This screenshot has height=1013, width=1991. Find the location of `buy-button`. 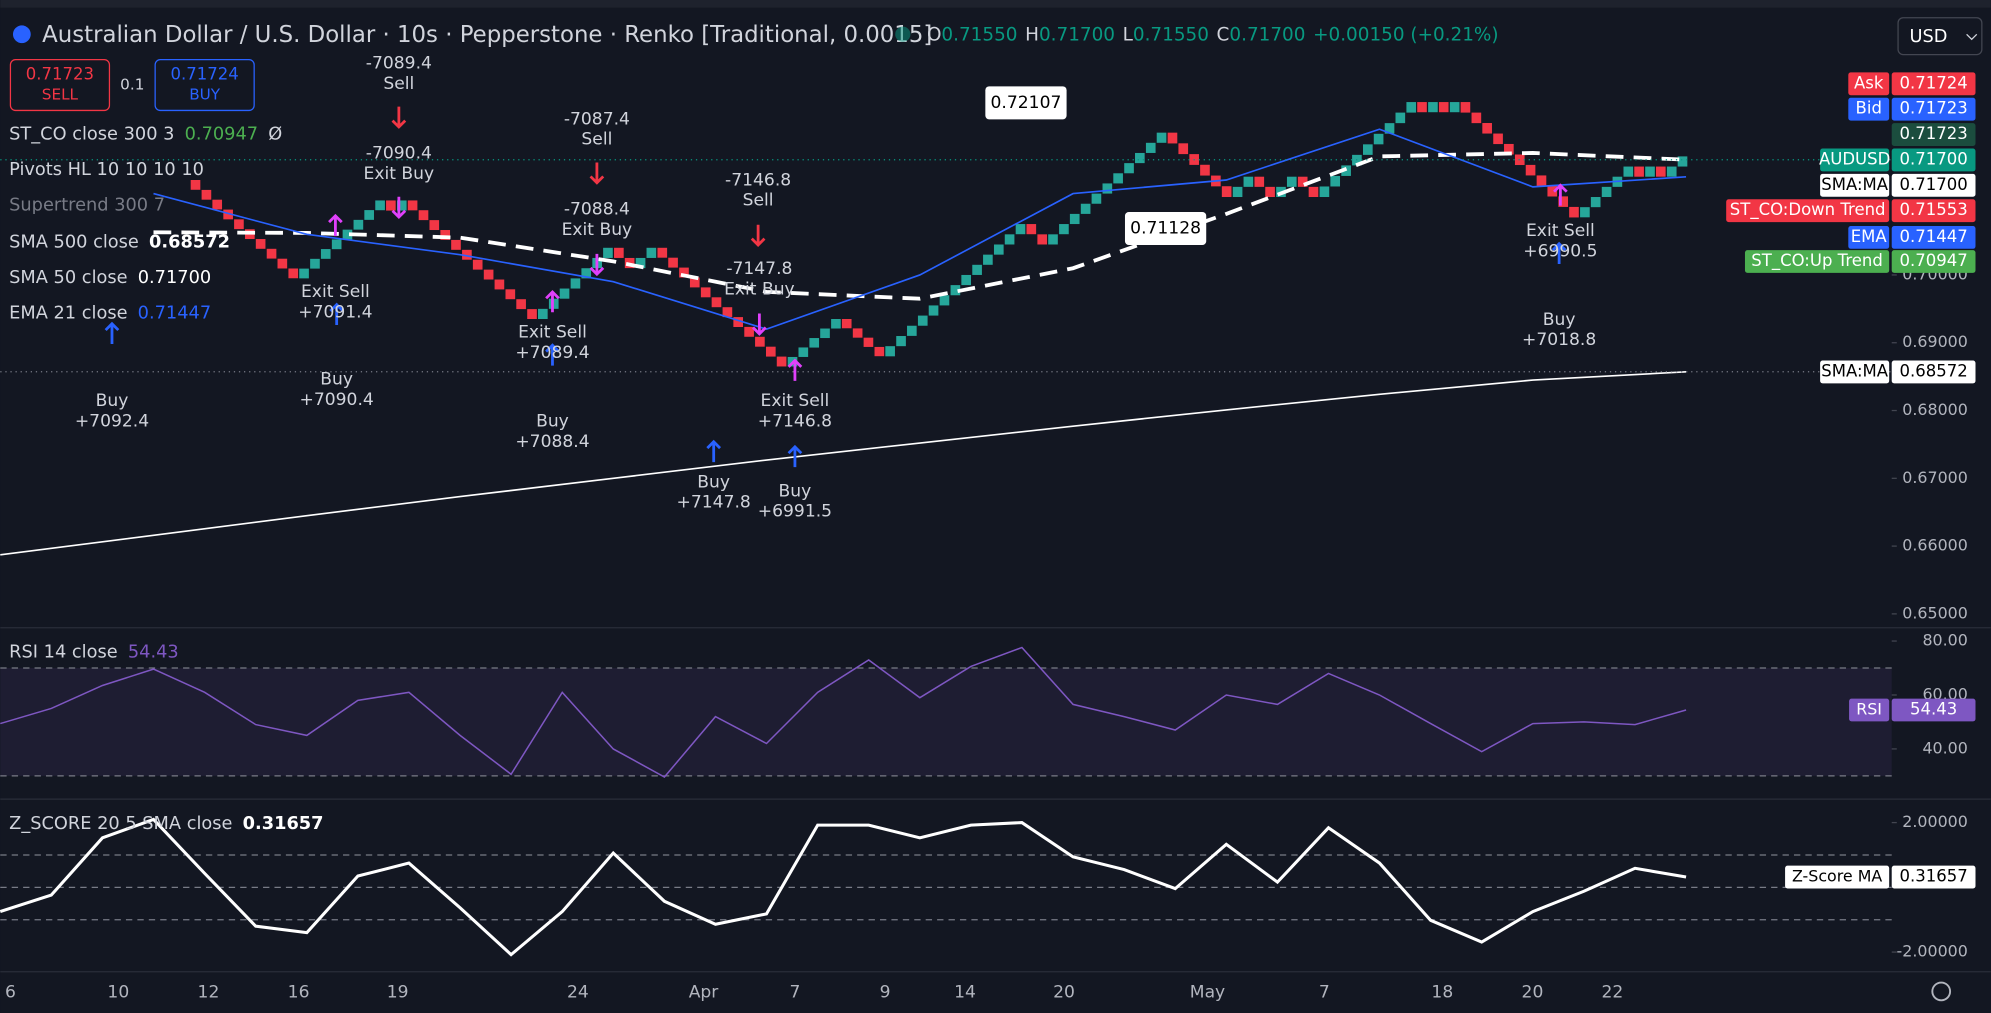

buy-button is located at coordinates (204, 85).